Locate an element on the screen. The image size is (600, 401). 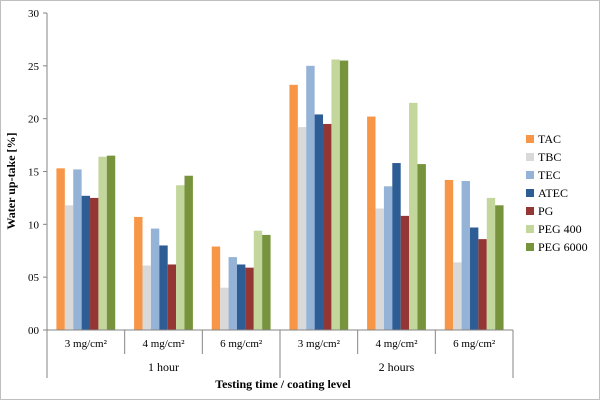
legend-label: PEG 400 is located at coordinates (560, 229).